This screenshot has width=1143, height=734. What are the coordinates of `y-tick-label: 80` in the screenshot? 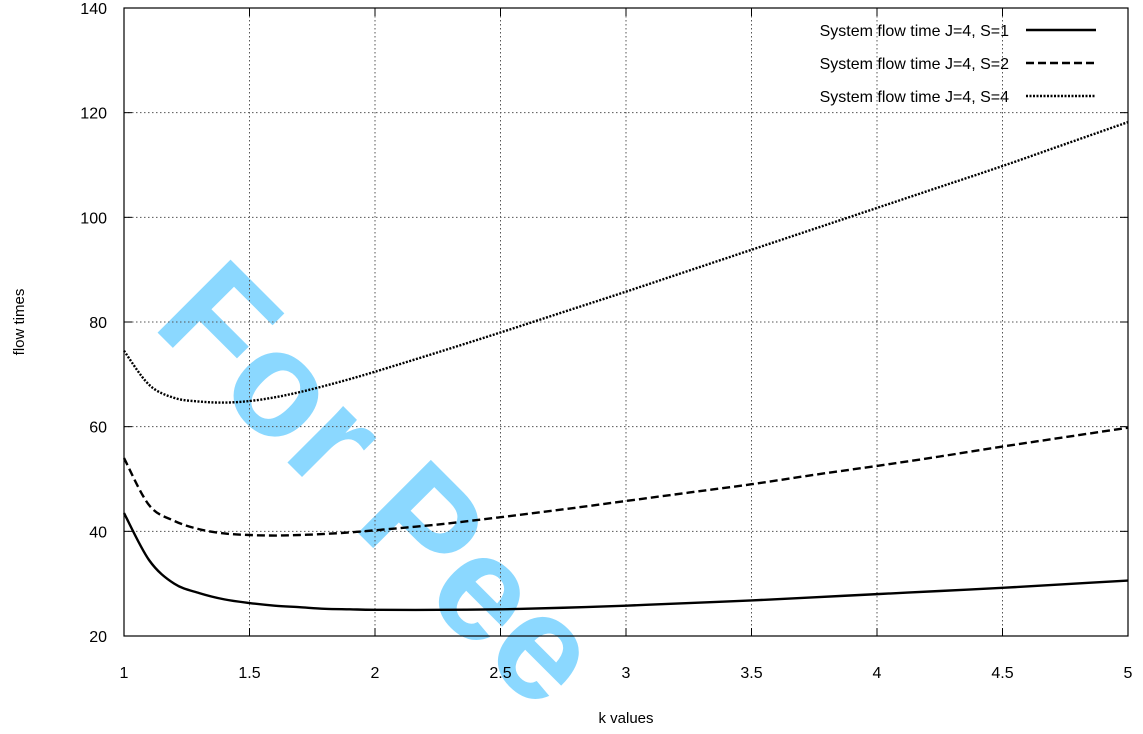 It's located at (98, 323).